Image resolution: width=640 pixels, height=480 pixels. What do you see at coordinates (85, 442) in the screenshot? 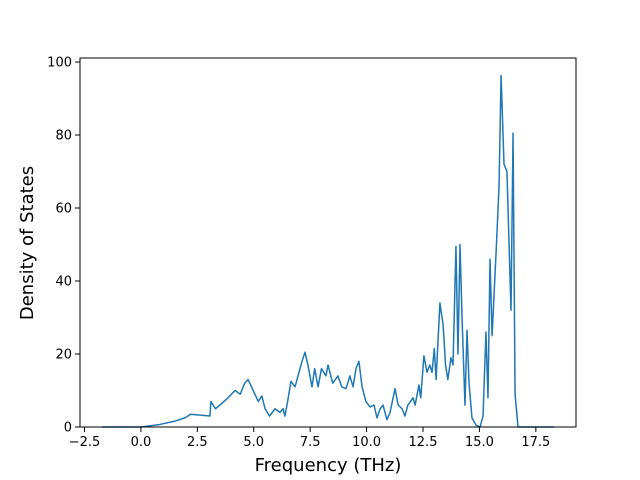
I see `x-tick-label: −2.5` at bounding box center [85, 442].